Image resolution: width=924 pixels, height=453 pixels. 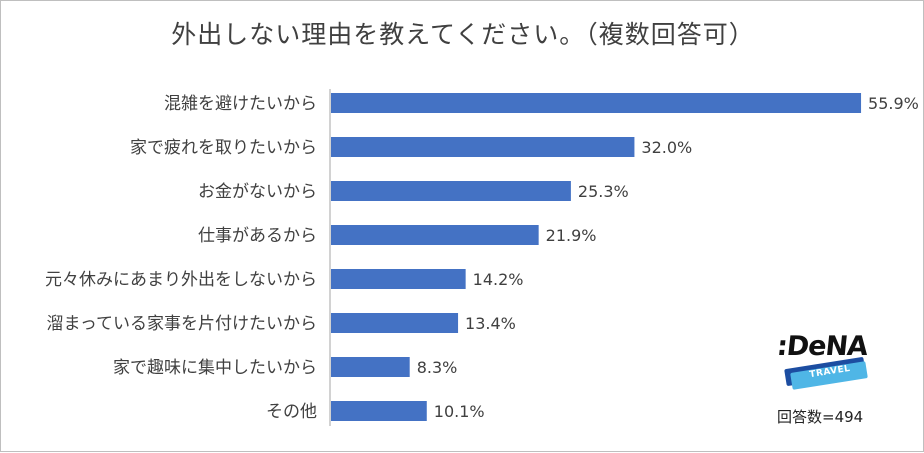 What do you see at coordinates (459, 411) in the screenshot?
I see `value-label-8: 10.1%` at bounding box center [459, 411].